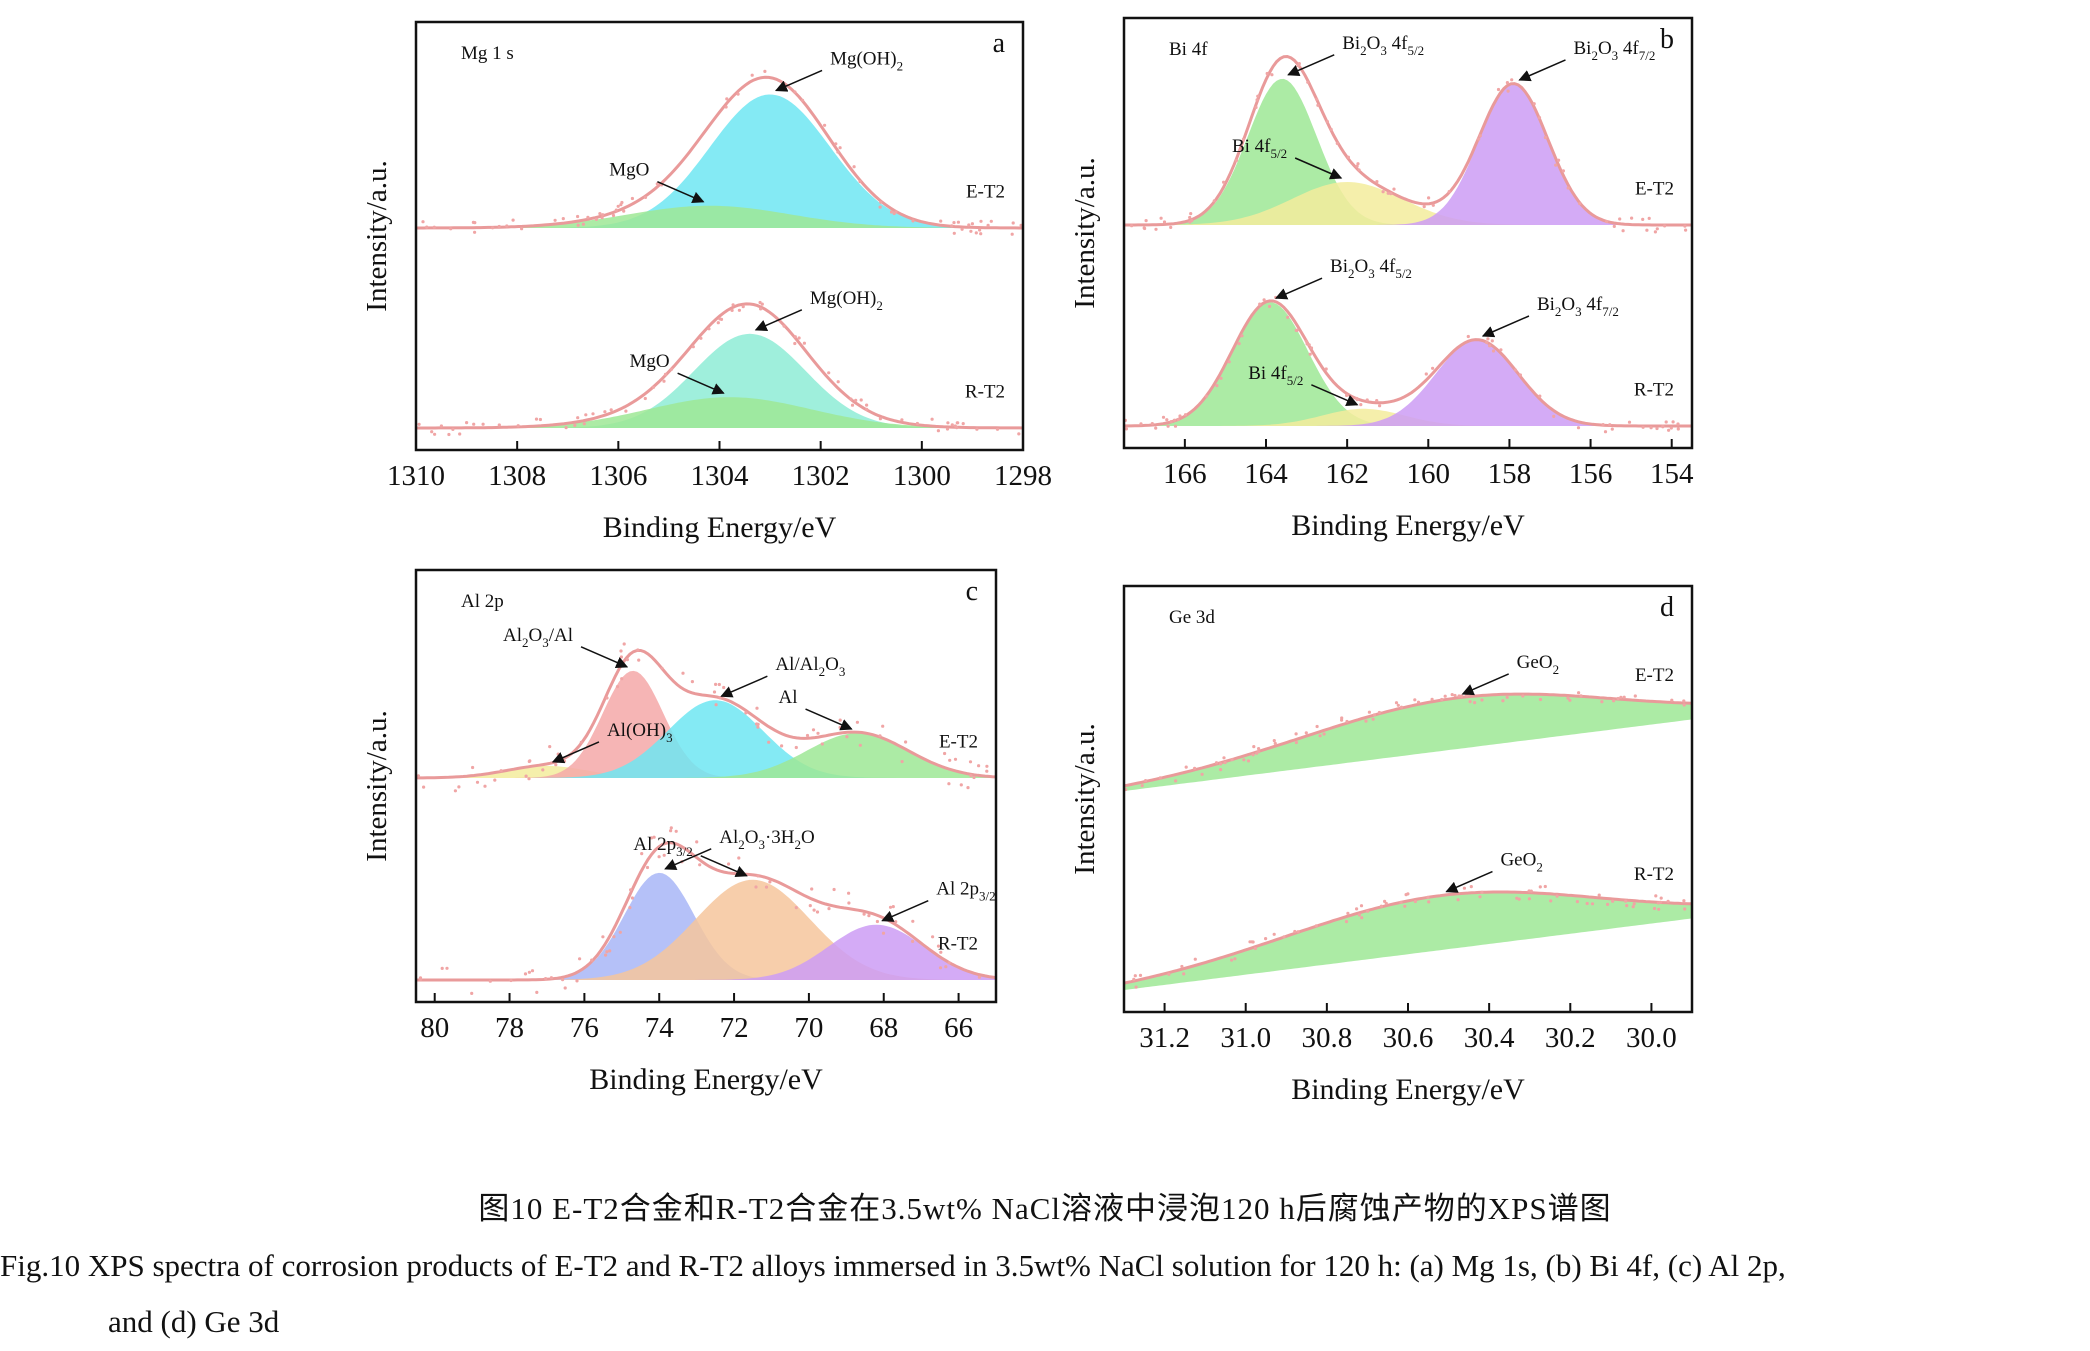 This screenshot has width=2090, height=1351. Describe the element at coordinates (1654, 675) in the screenshot. I see `series-label: E-T2` at that location.